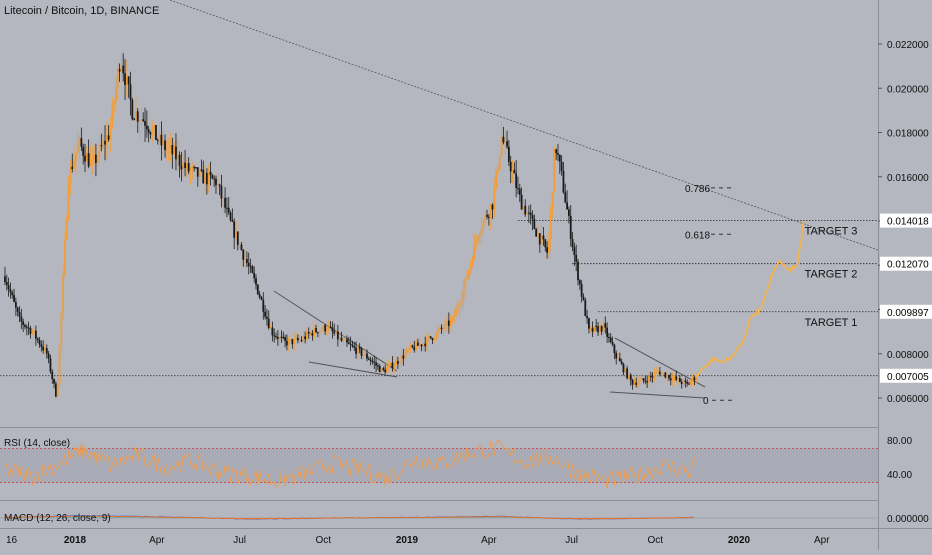 Image resolution: width=932 pixels, height=555 pixels. What do you see at coordinates (81, 11) in the screenshot?
I see `chart-title: Litecoin / Bitcoin, 1D, BINANCE` at bounding box center [81, 11].